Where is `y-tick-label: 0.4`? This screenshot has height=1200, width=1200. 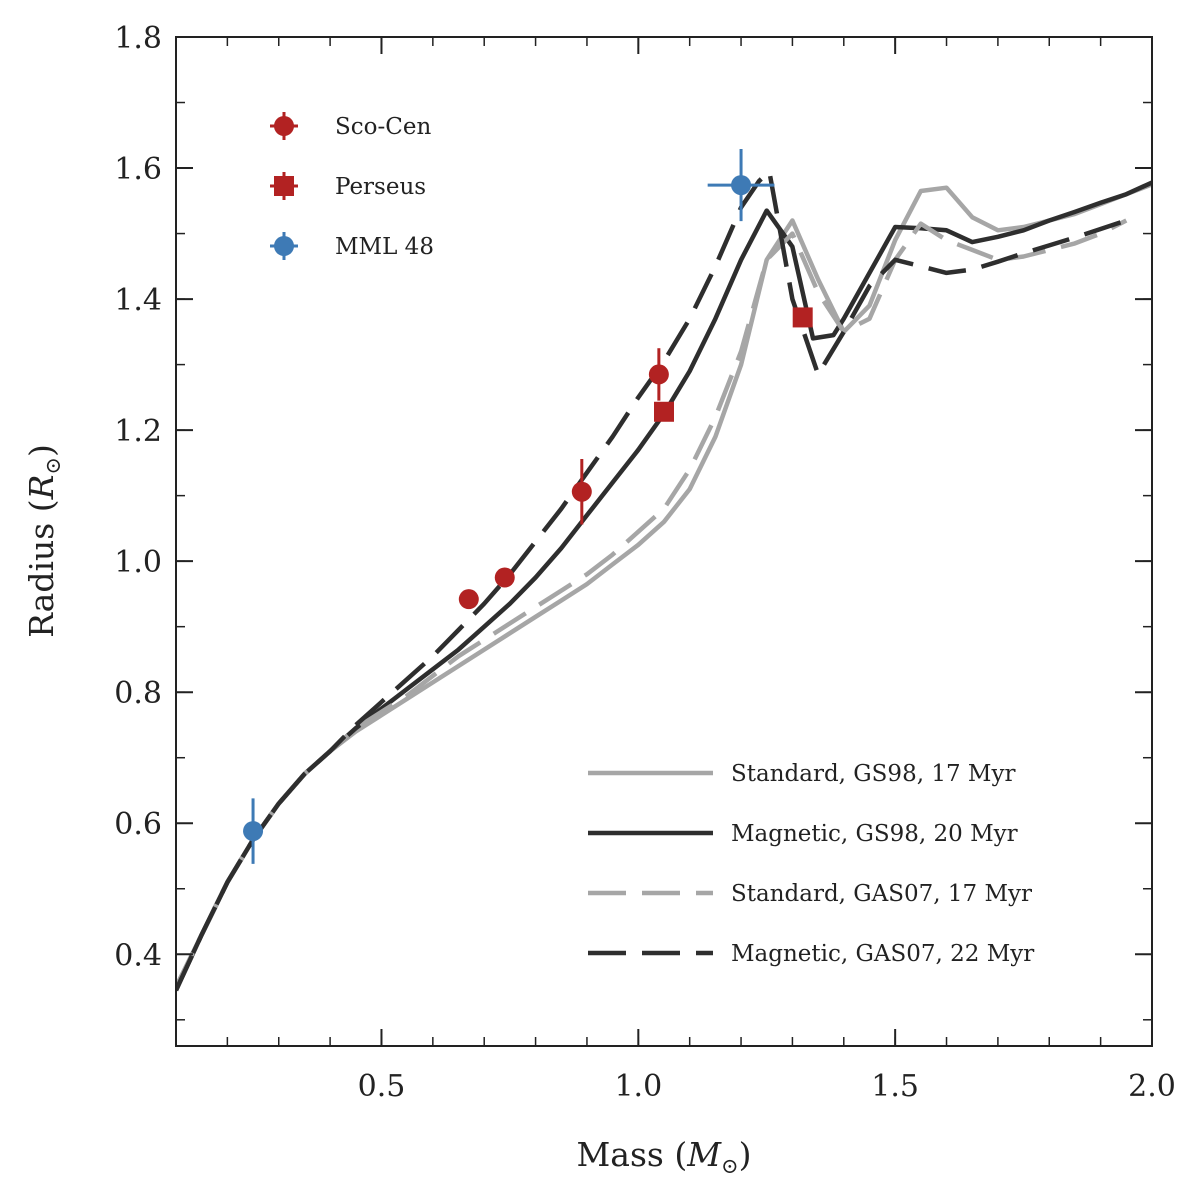 y-tick-label: 0.4 is located at coordinates (138, 955).